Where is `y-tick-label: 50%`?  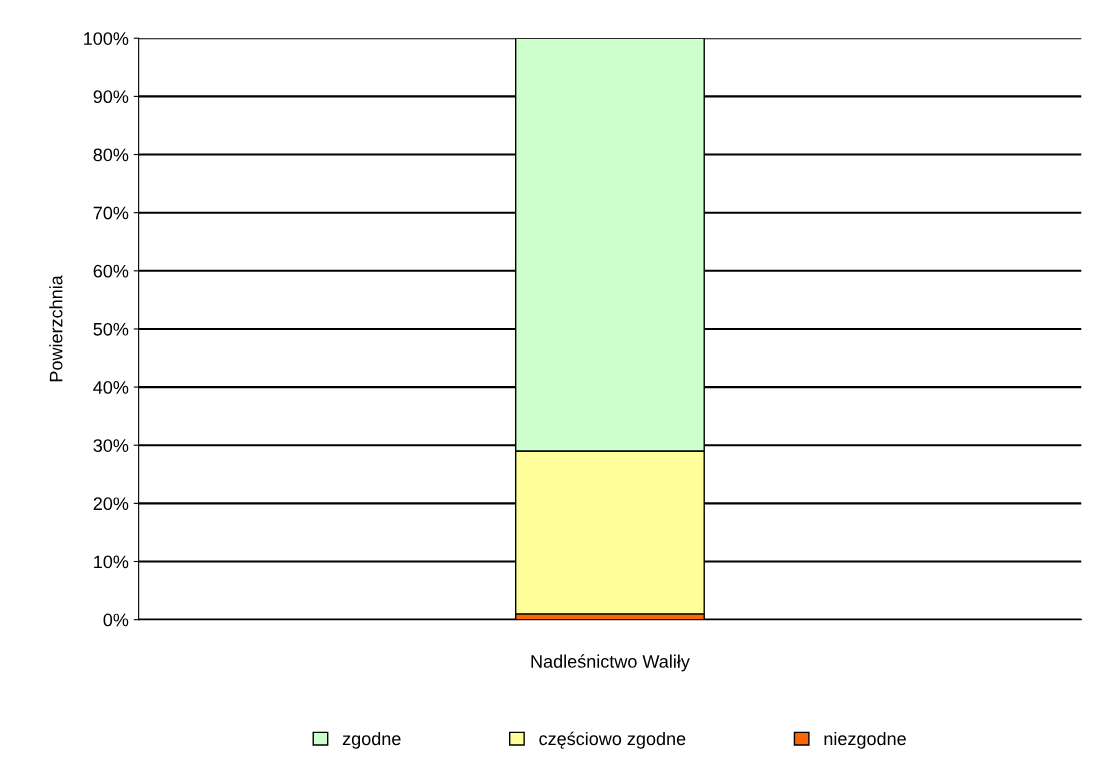
y-tick-label: 50% is located at coordinates (111, 329).